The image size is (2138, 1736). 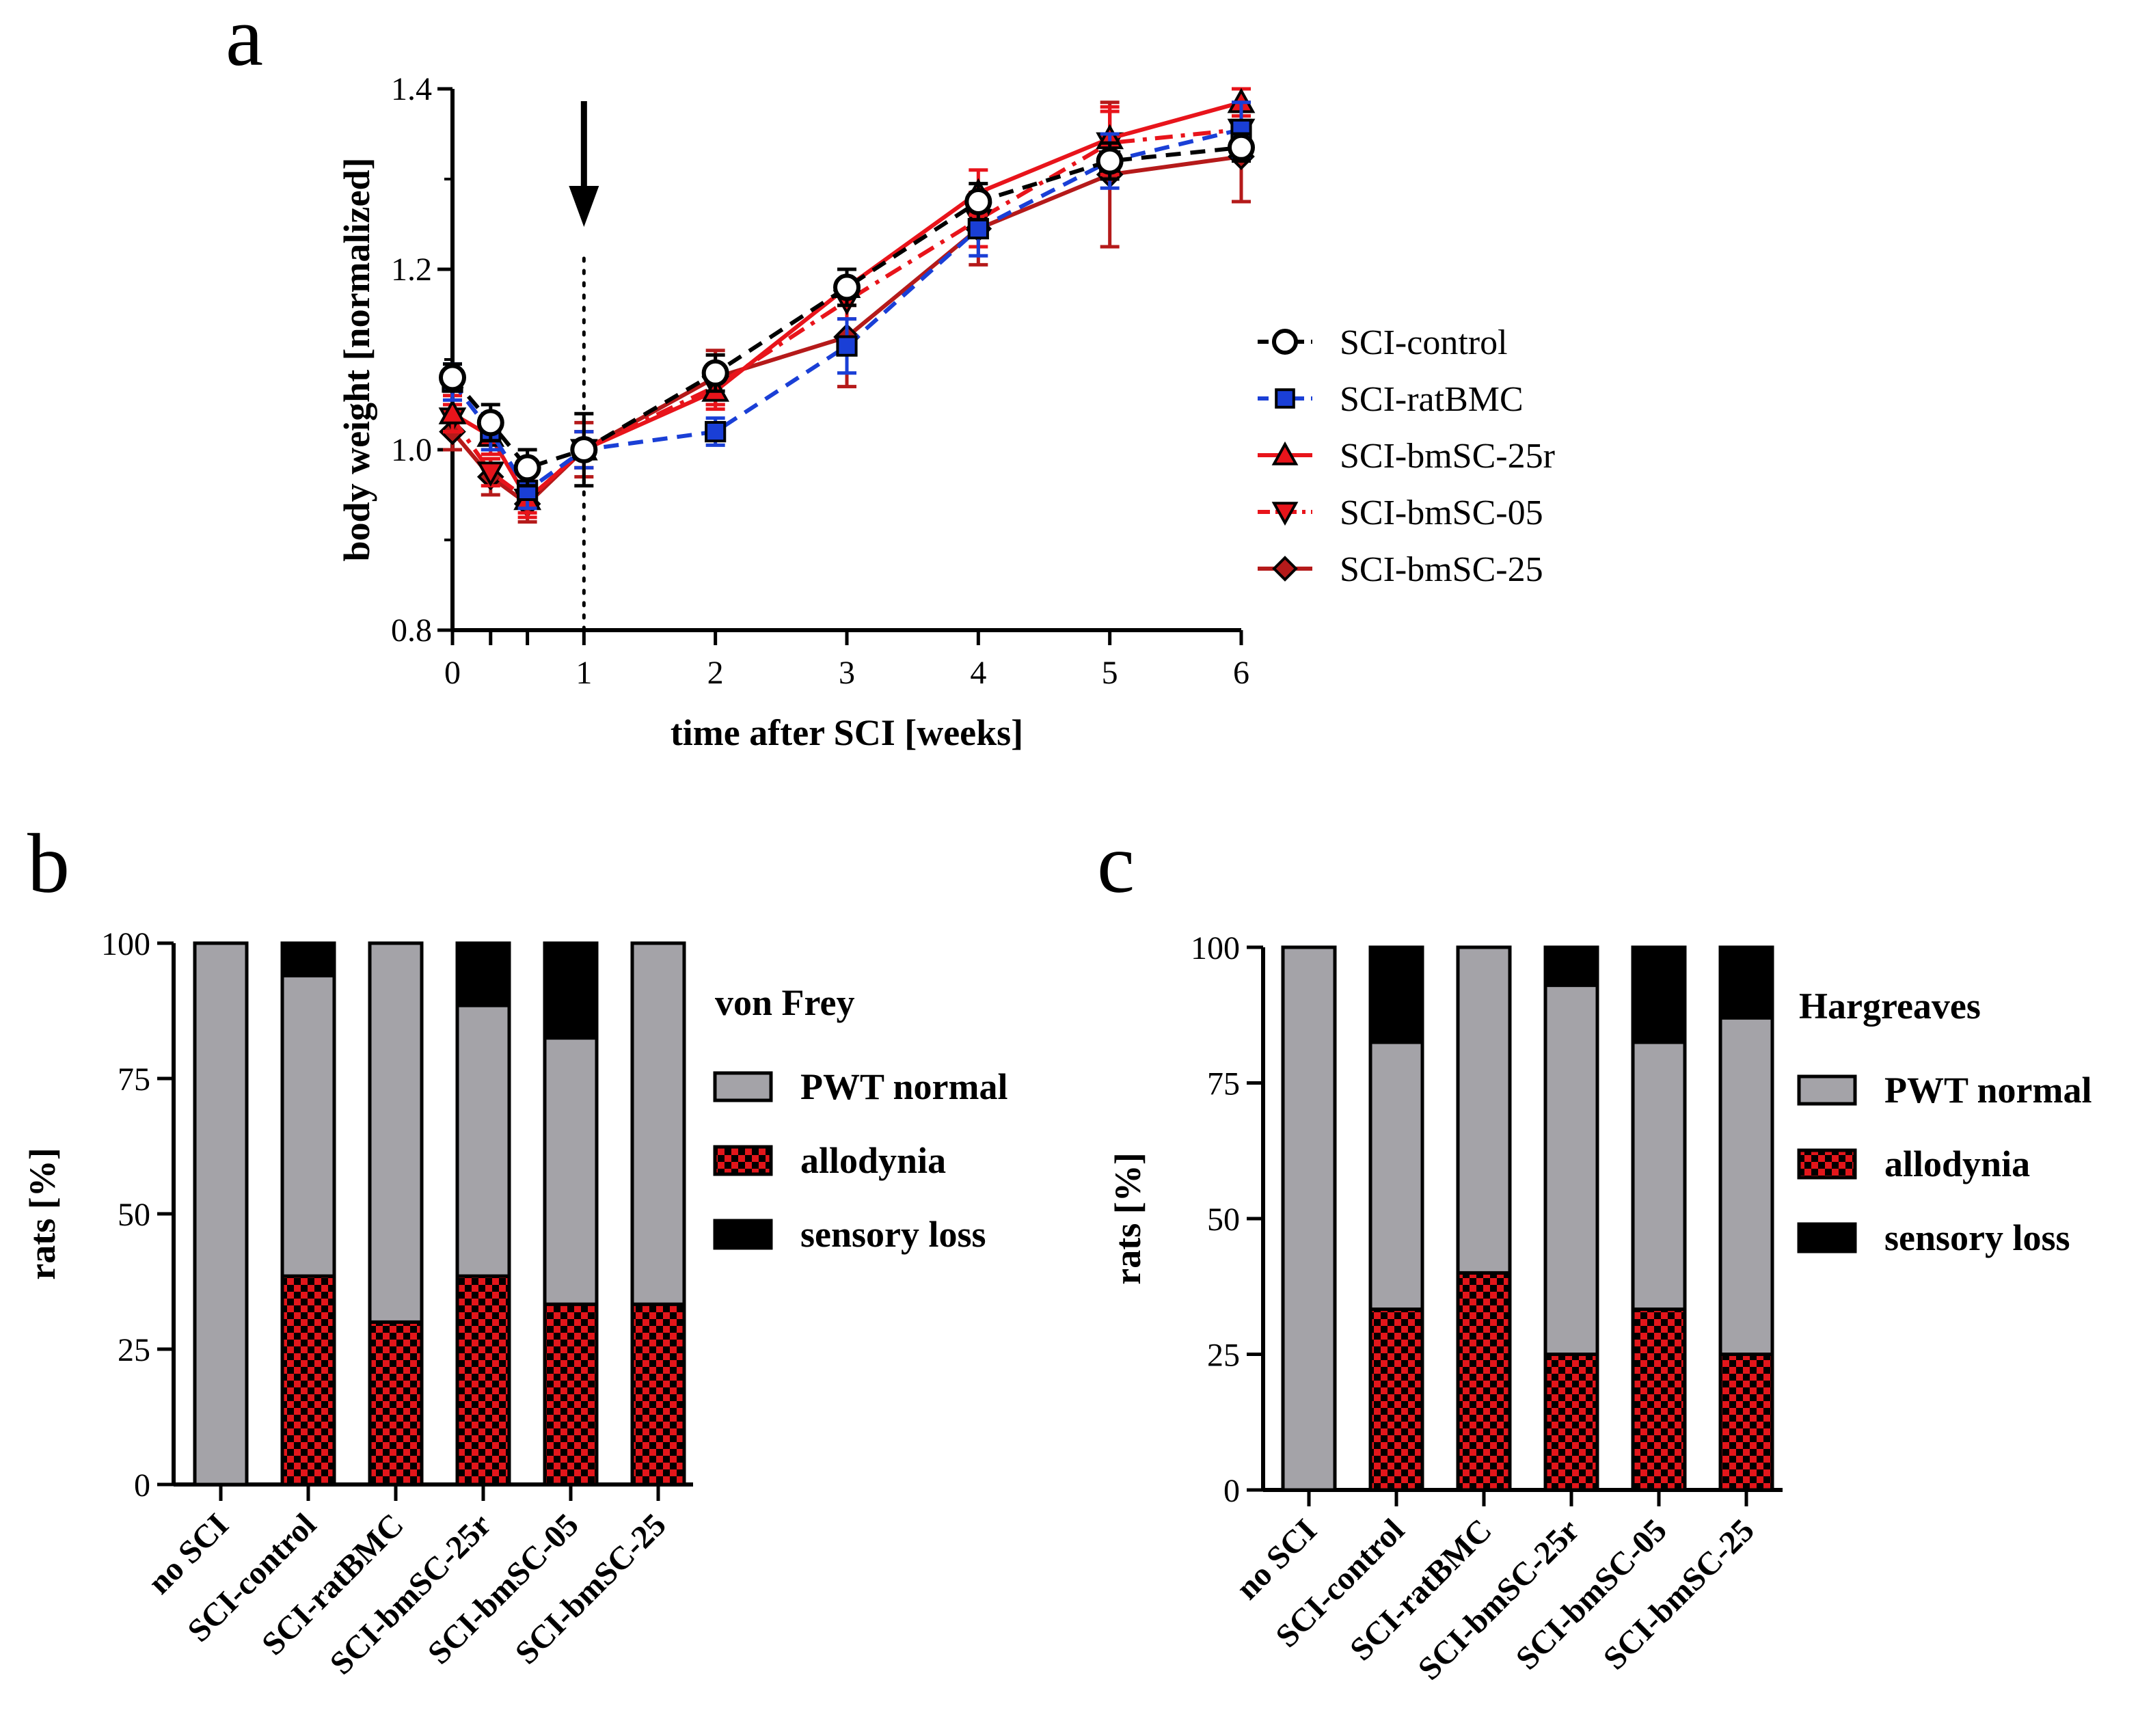 What do you see at coordinates (860, 1118) in the screenshot?
I see `legend-b: von Frey PWT normal allodynia sensory loss` at bounding box center [860, 1118].